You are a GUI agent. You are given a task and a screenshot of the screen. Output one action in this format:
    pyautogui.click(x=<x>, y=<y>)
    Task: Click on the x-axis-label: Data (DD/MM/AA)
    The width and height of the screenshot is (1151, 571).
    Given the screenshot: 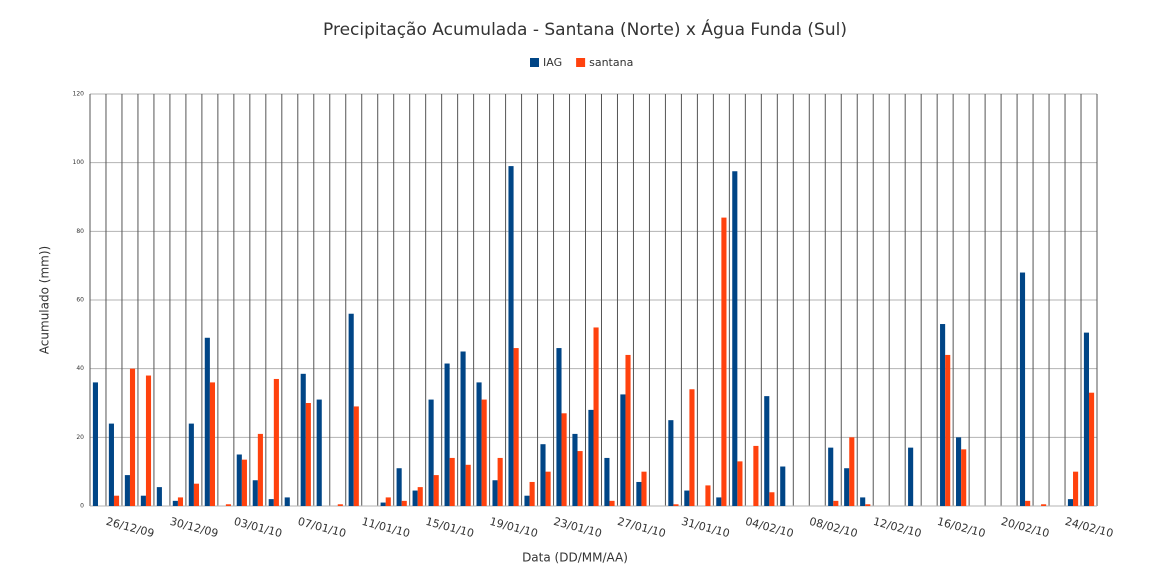 What is the action you would take?
    pyautogui.click(x=575, y=558)
    